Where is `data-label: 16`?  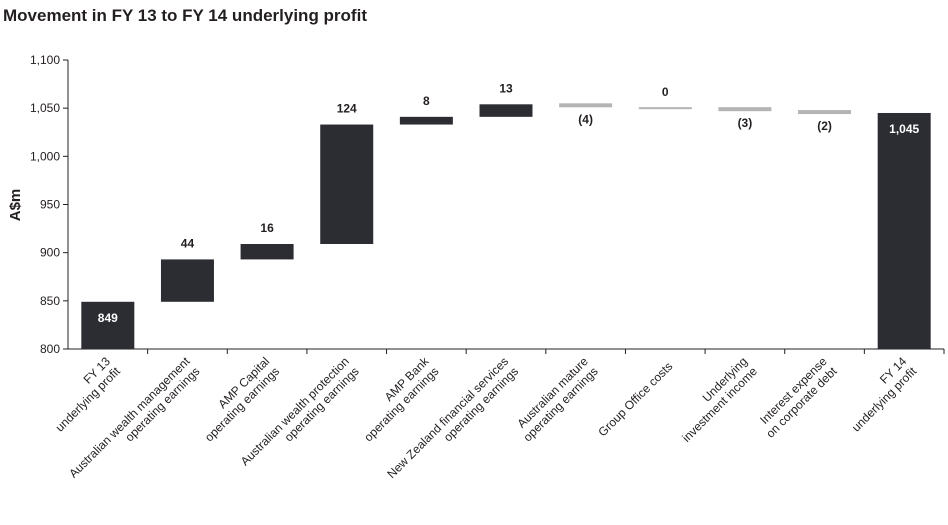 data-label: 16 is located at coordinates (267, 228).